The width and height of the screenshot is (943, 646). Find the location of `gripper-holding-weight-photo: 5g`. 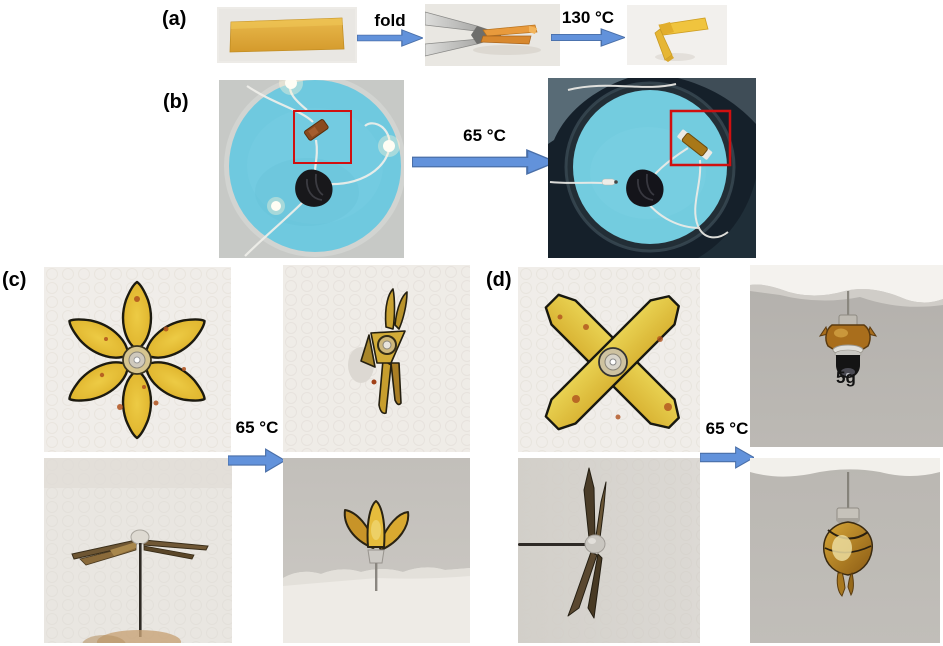

gripper-holding-weight-photo: 5g is located at coordinates (846, 356).